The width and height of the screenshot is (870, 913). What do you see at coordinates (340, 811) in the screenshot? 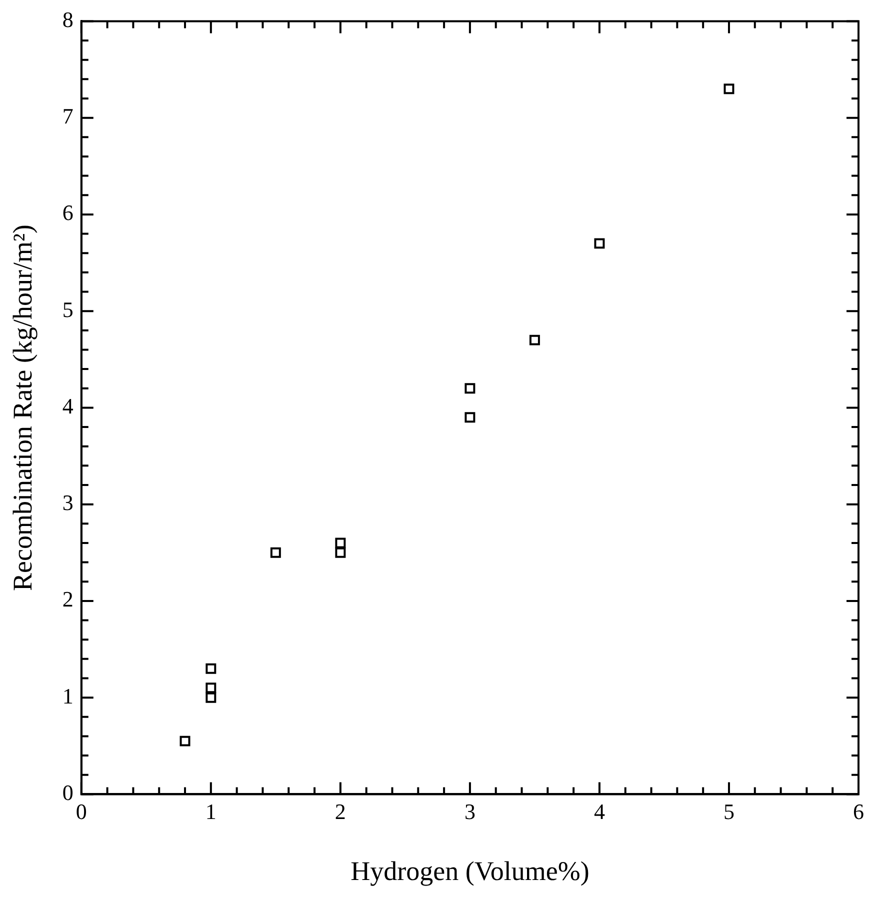
I see `x-tick-label: 2` at bounding box center [340, 811].